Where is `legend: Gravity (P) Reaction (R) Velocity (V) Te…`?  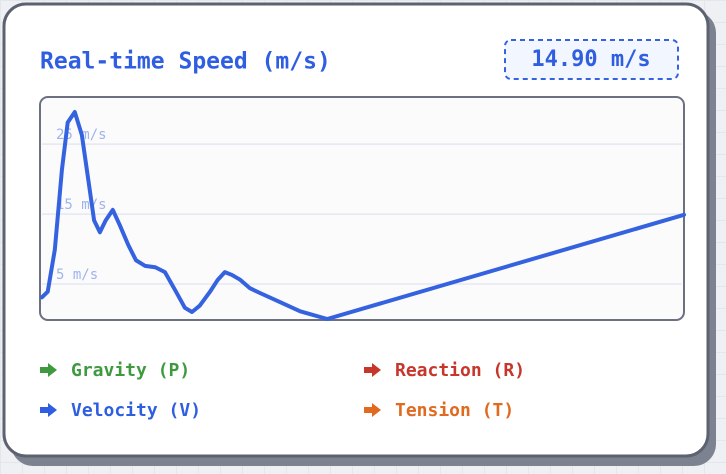 legend: Gravity (P) Reaction (R) Velocity (V) Te… is located at coordinates (282, 390).